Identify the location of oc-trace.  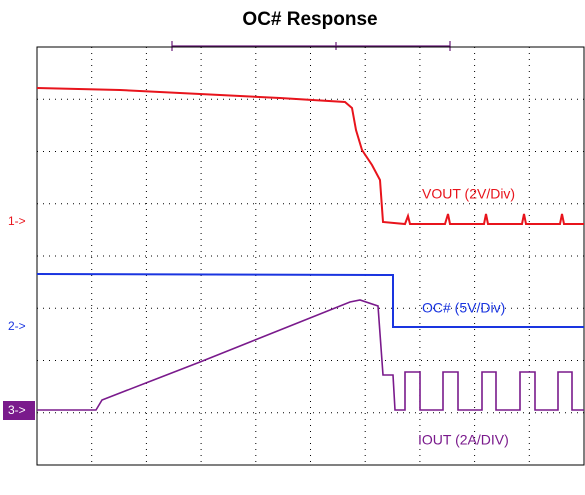
(310, 300).